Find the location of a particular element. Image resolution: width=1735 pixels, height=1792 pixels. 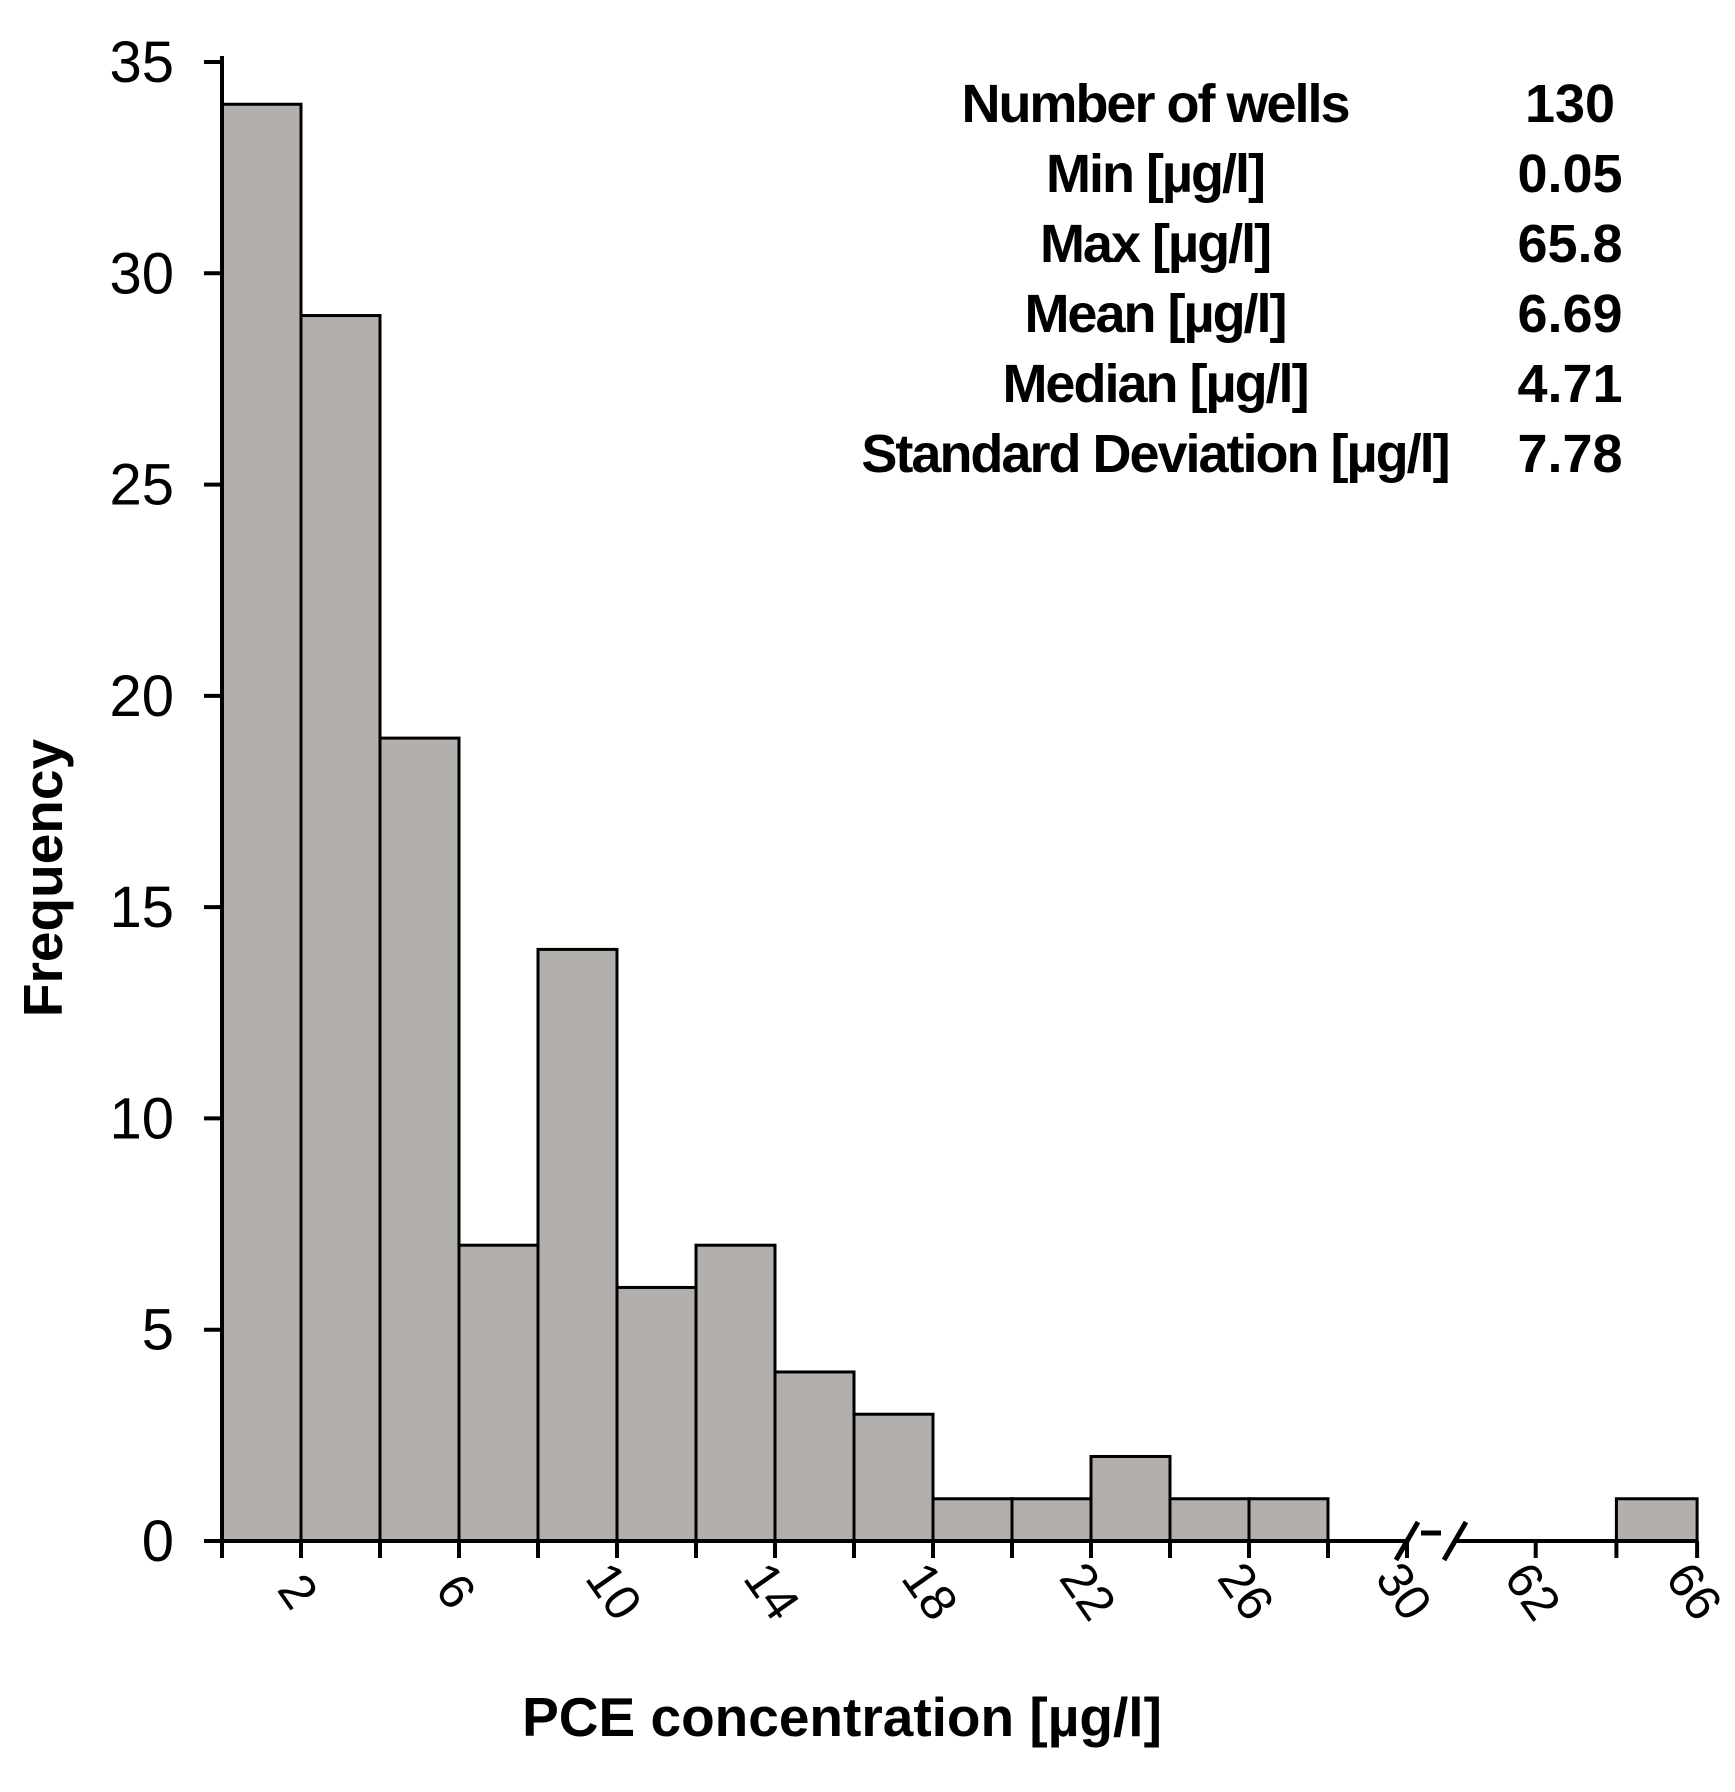

stats-row-label: Mean [µg/l] is located at coordinates (1154, 314).